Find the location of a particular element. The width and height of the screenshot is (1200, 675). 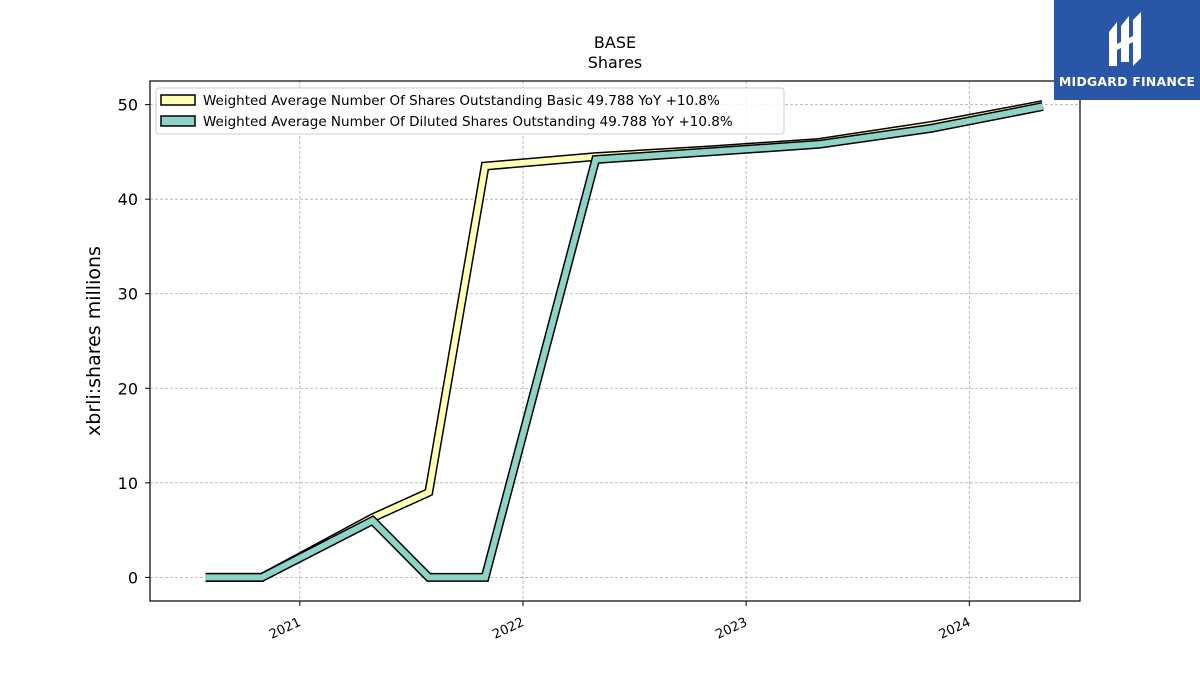

y-tick-label: 50 is located at coordinates (128, 105).